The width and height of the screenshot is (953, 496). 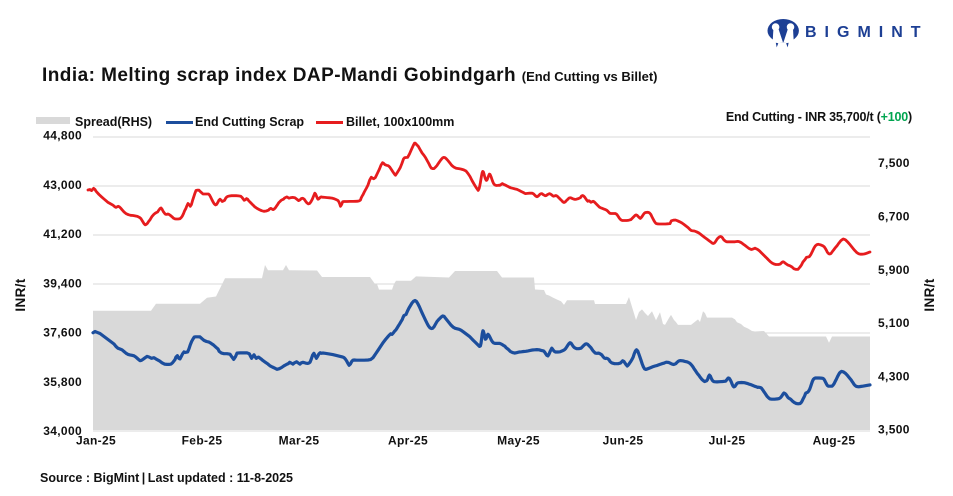 I want to click on svg-text: Mar-25, so click(x=299, y=441).